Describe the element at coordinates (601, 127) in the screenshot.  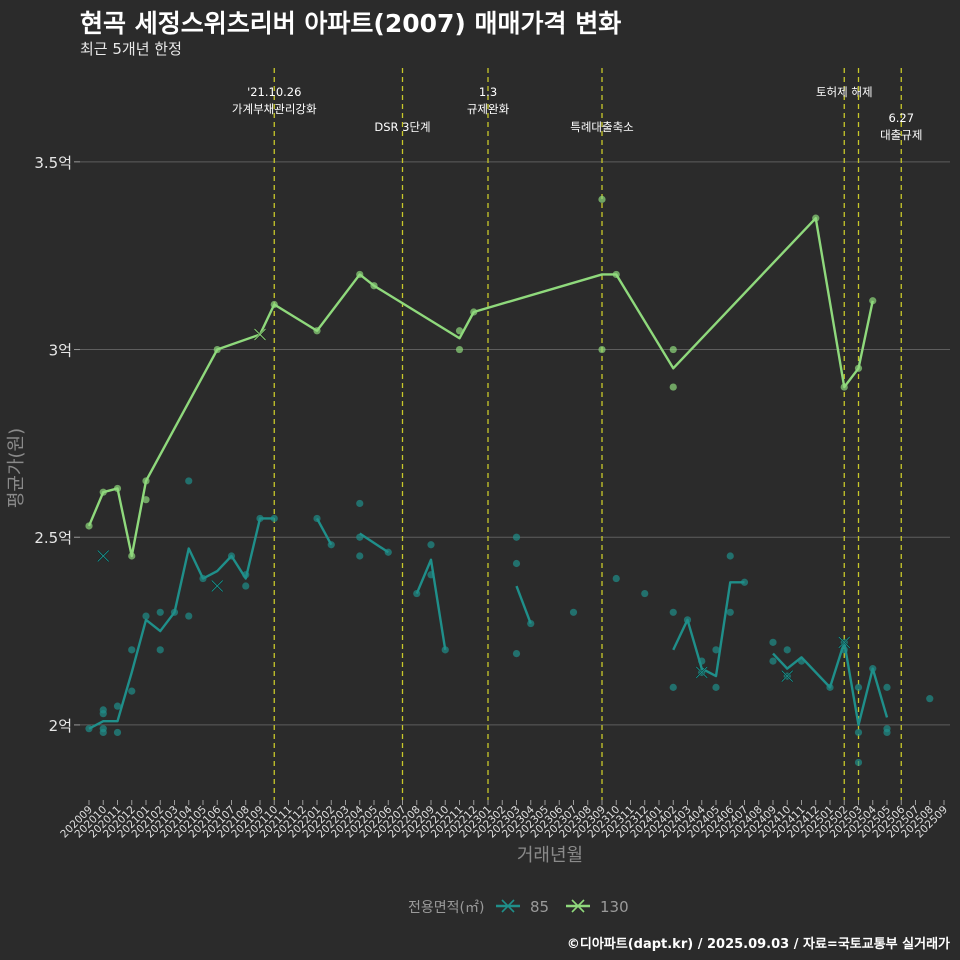
I see `event-label: 특례대출축소` at that location.